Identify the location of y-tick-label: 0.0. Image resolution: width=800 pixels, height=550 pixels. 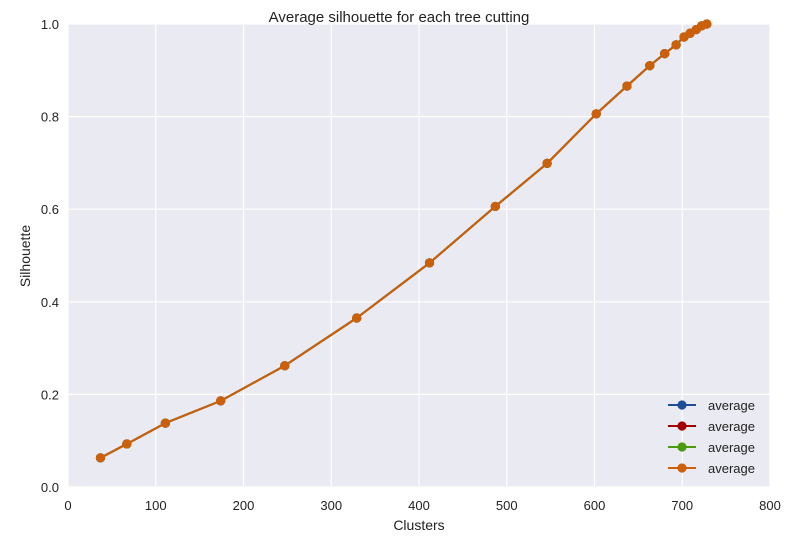
(50, 487).